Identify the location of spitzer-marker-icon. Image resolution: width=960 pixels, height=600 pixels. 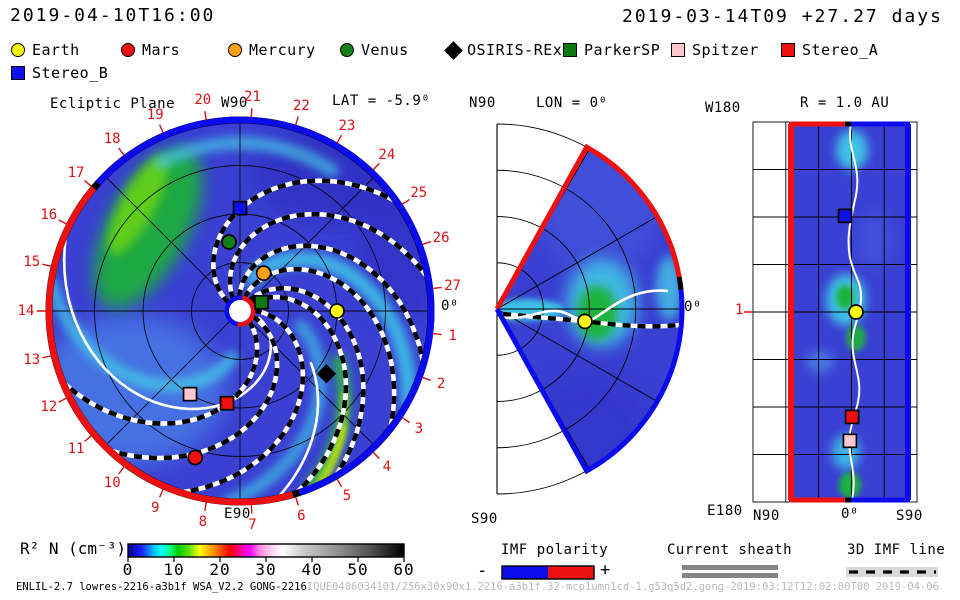
(678, 50).